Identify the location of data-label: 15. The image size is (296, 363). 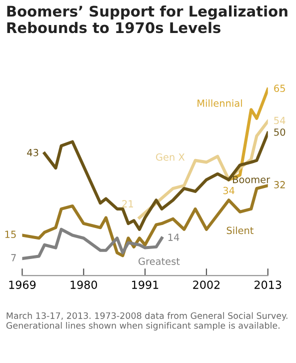
(10, 234).